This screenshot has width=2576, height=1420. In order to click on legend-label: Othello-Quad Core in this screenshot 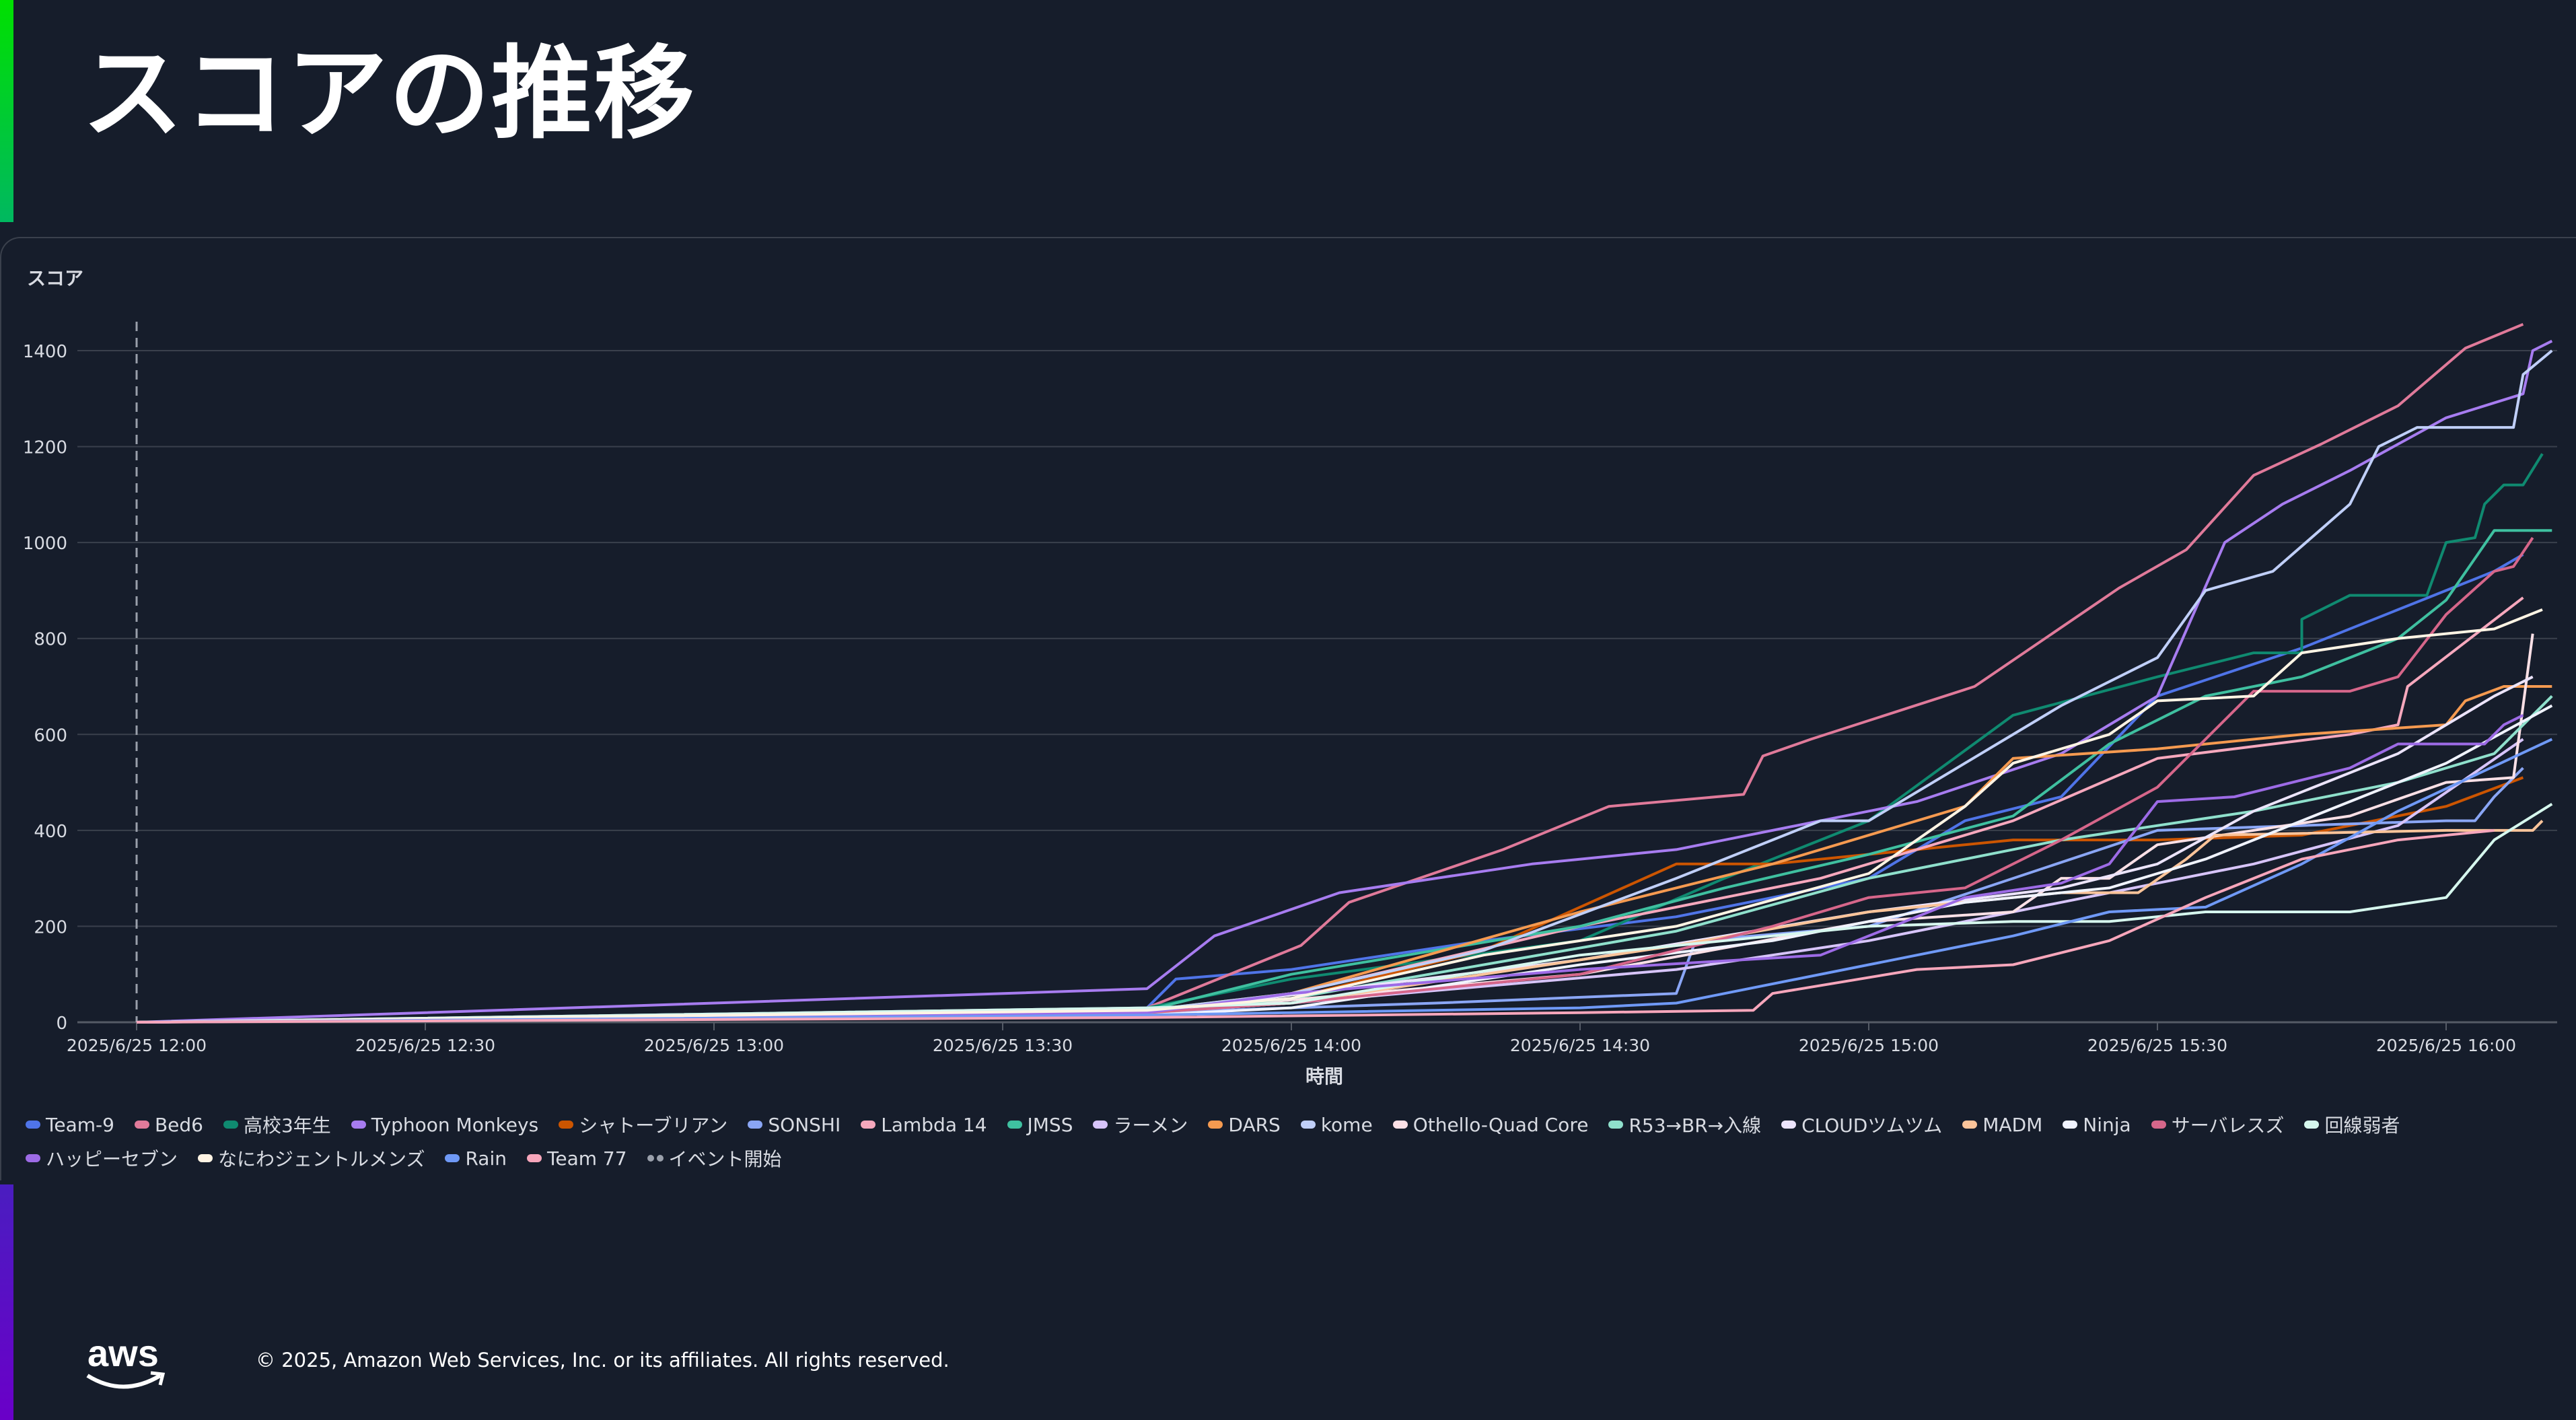, I will do `click(1500, 1124)`.